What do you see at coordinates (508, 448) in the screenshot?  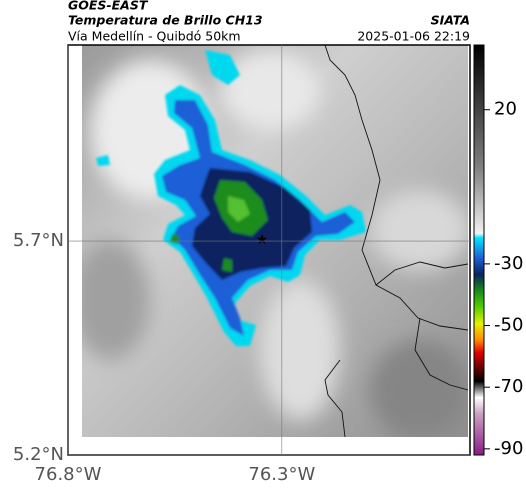 I see `colorbar-tick-label: -90` at bounding box center [508, 448].